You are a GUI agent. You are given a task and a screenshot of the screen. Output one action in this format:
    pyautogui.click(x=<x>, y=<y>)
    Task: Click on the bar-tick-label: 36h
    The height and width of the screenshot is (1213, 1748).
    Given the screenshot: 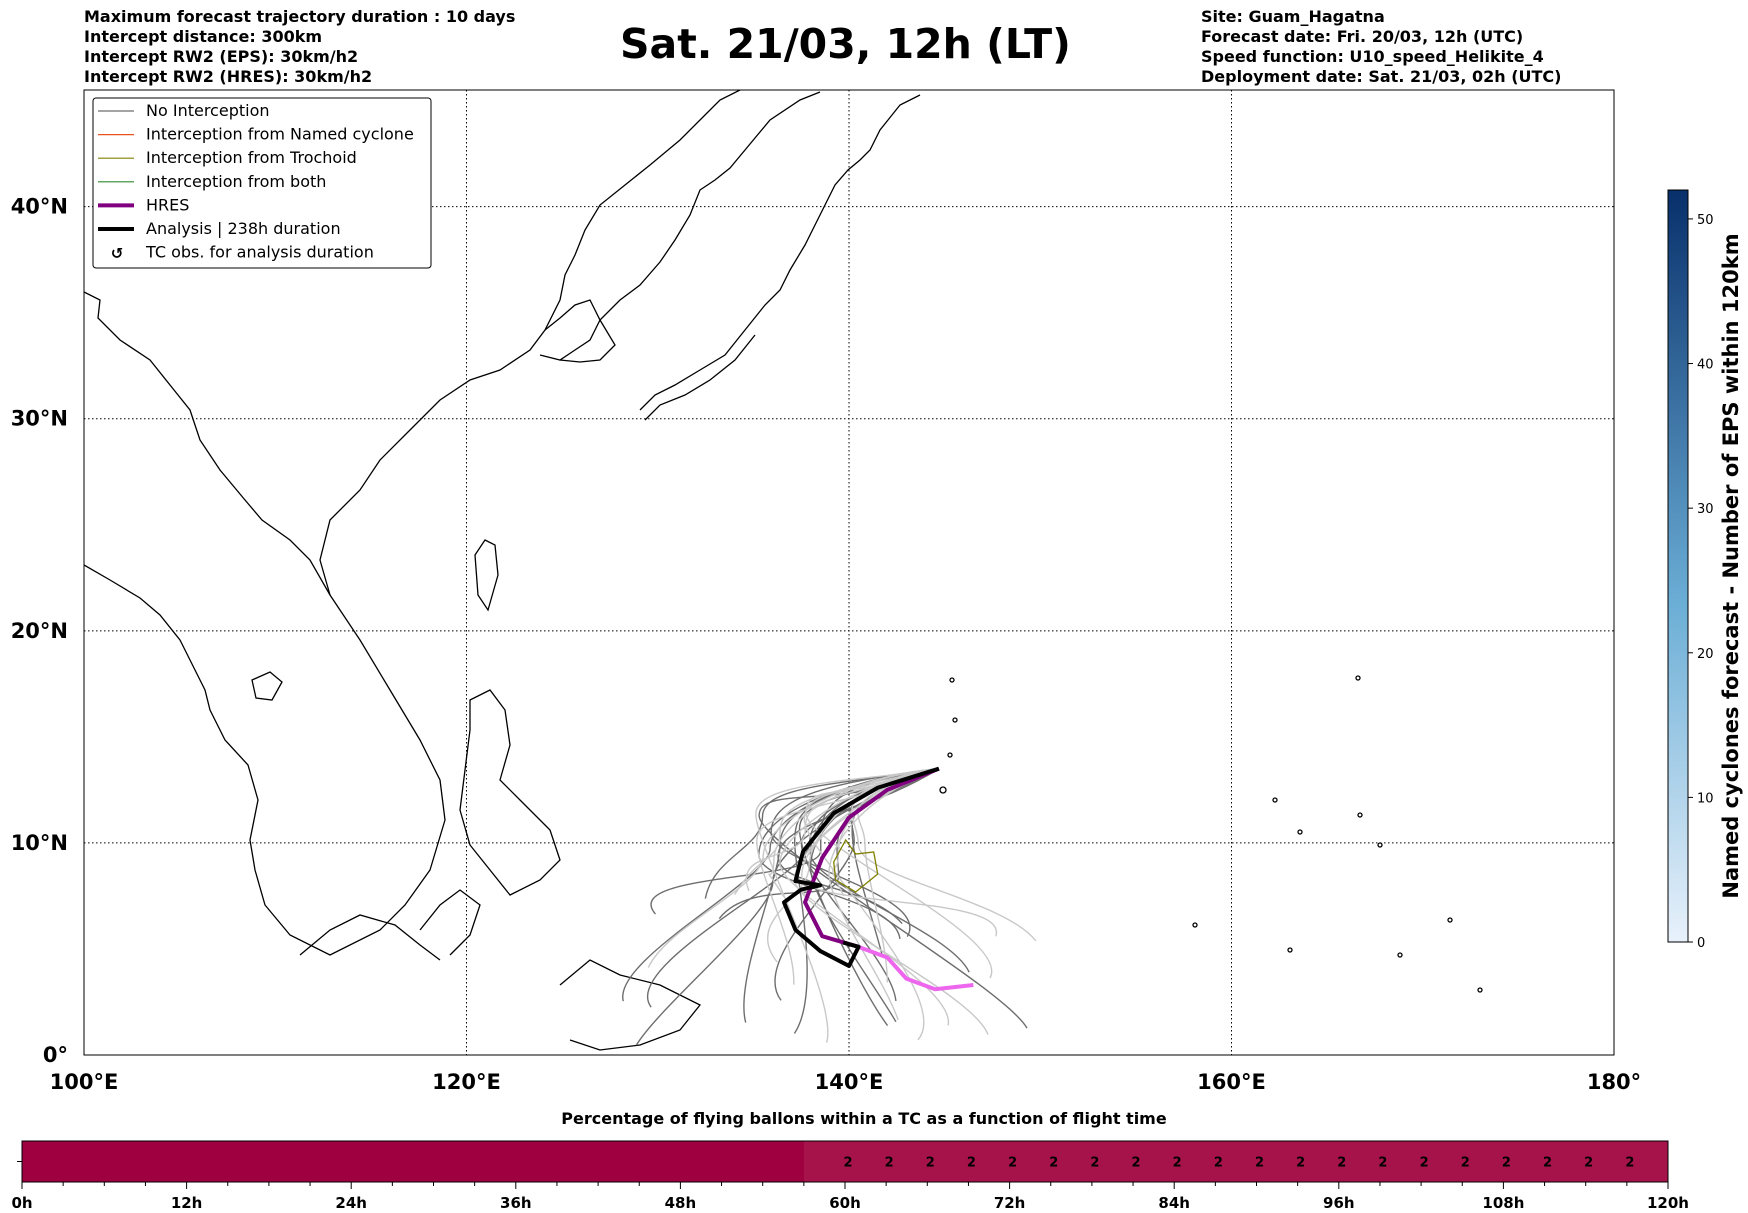 What is the action you would take?
    pyautogui.click(x=516, y=1203)
    